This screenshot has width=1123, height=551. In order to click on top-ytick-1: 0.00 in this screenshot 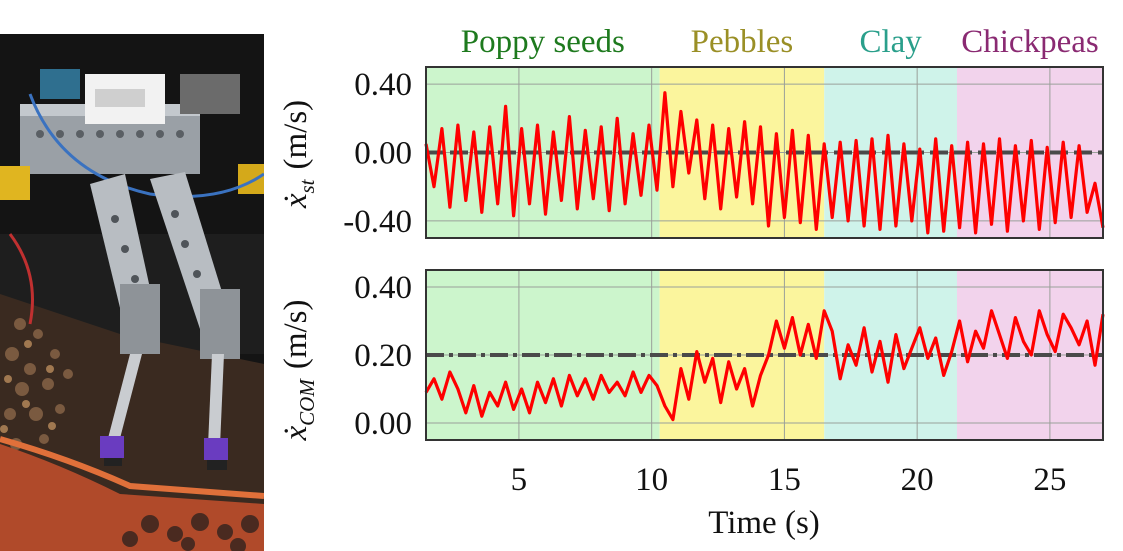, I will do `click(383, 154)`.